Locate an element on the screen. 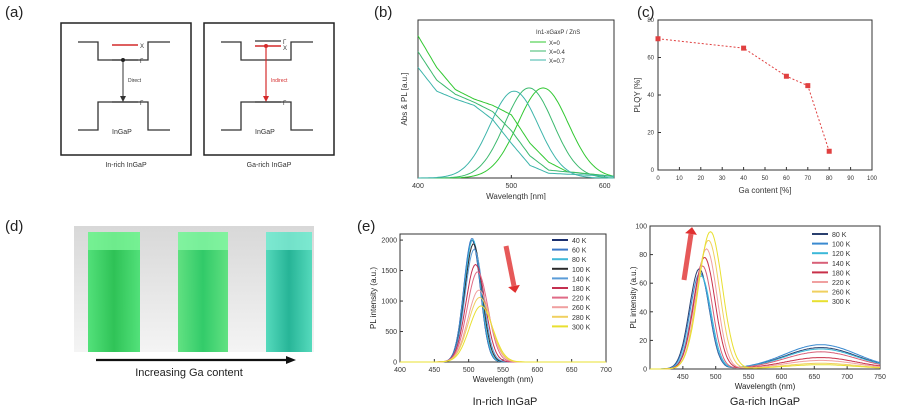 This screenshot has width=899, height=420. y-tick-label: 1000 is located at coordinates (389, 302).